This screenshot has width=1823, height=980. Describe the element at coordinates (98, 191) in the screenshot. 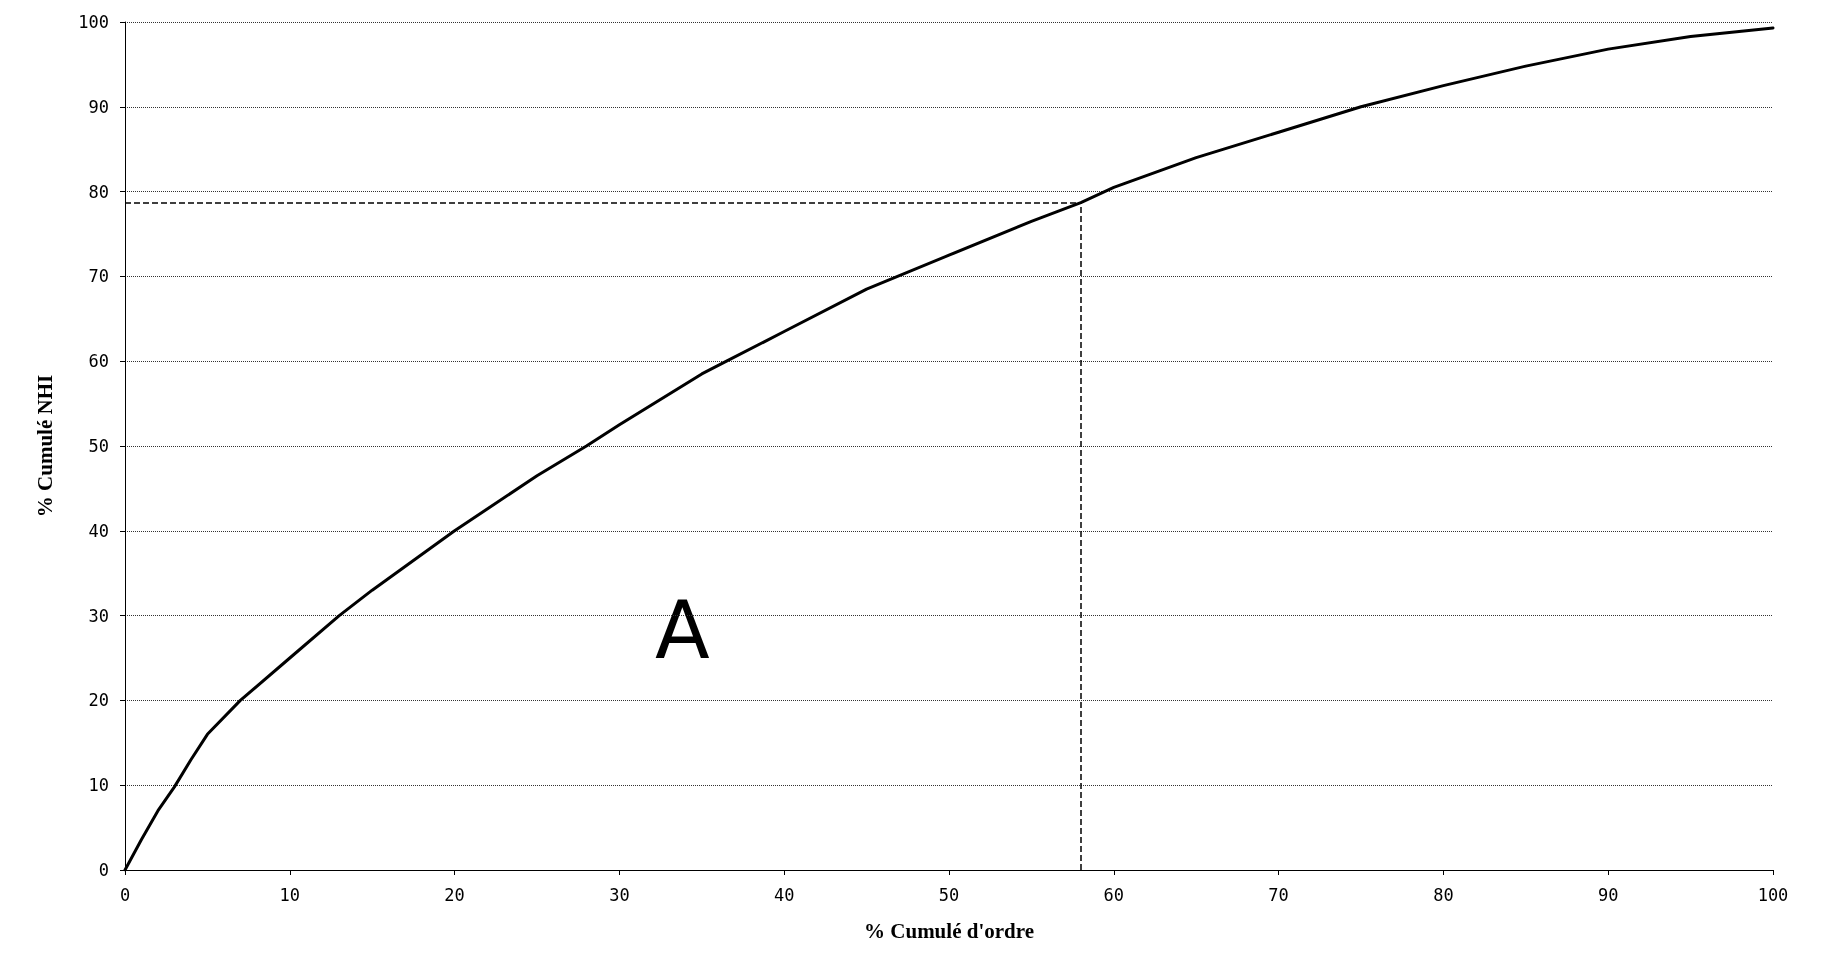

I see `y-tick-label: 80` at that location.